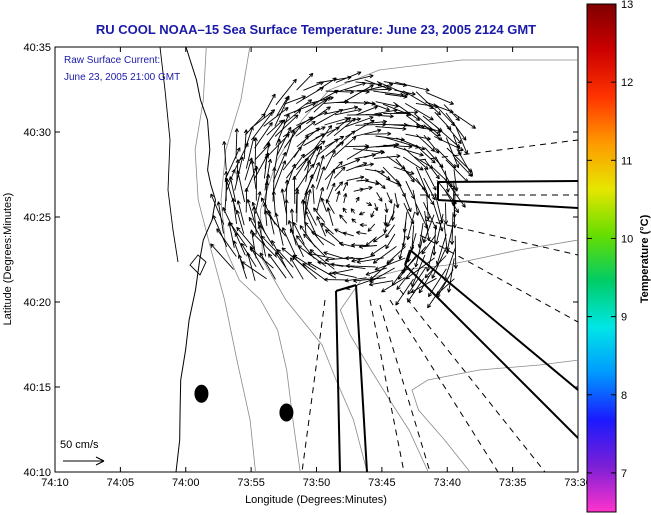 Image resolution: width=651 pixels, height=515 pixels. Describe the element at coordinates (100, 461) in the screenshot. I see `scale-arrow-head` at that location.